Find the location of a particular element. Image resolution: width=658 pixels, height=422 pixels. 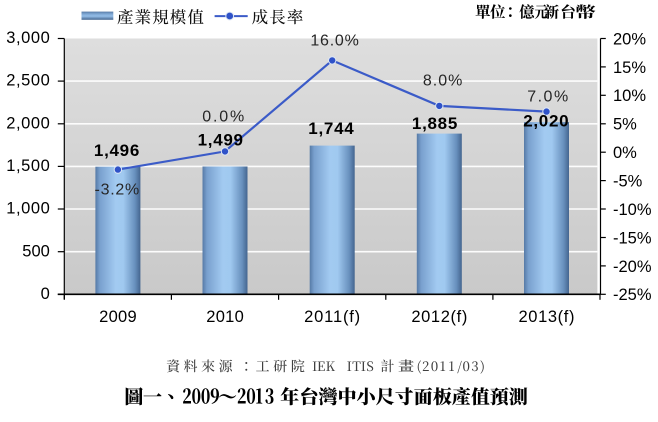

svg-text: 2,500 is located at coordinates (28, 81).